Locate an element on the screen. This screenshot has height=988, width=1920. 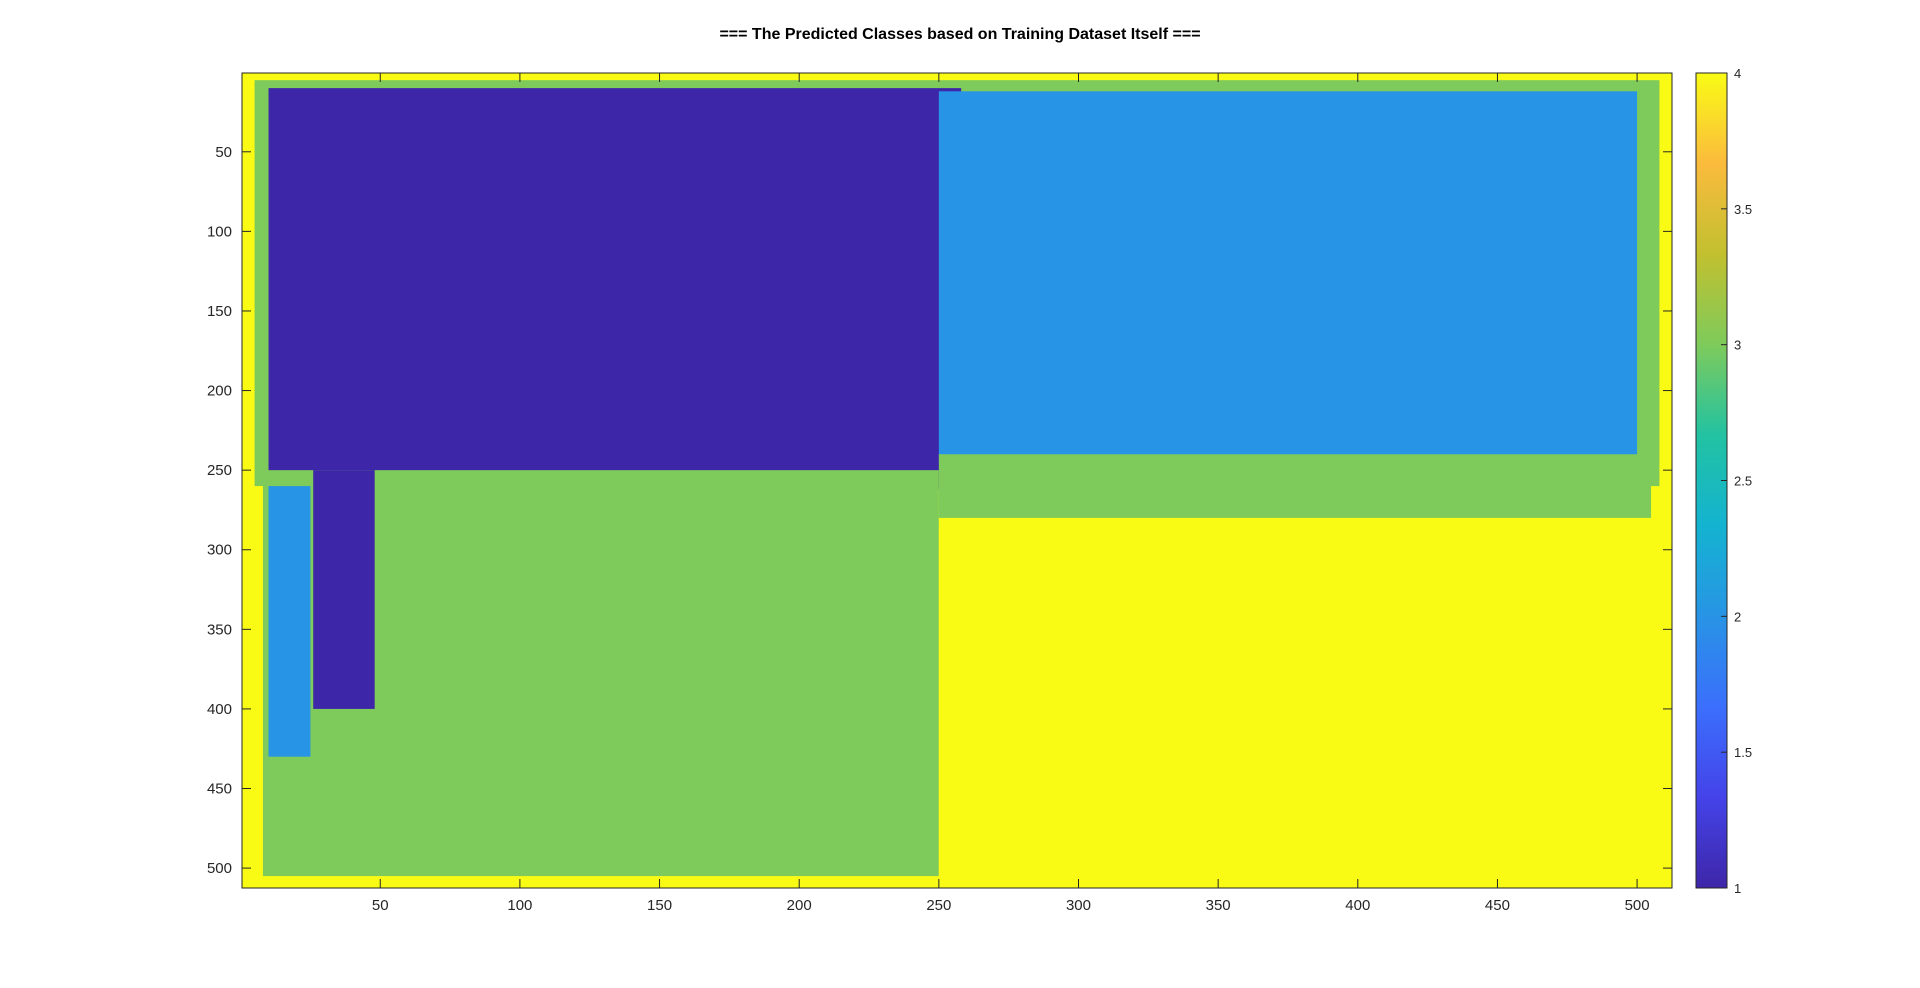
y-tick-label: 450 is located at coordinates (219, 789).